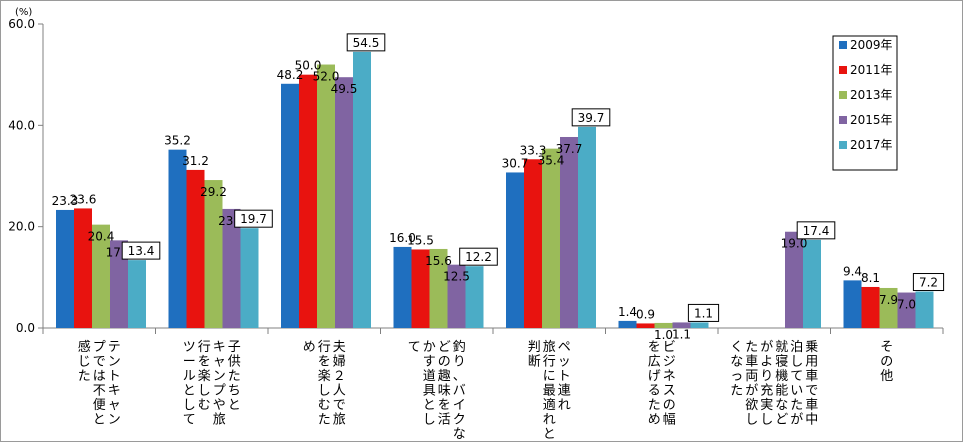  I want to click on data-label: 16.0, so click(402, 238).